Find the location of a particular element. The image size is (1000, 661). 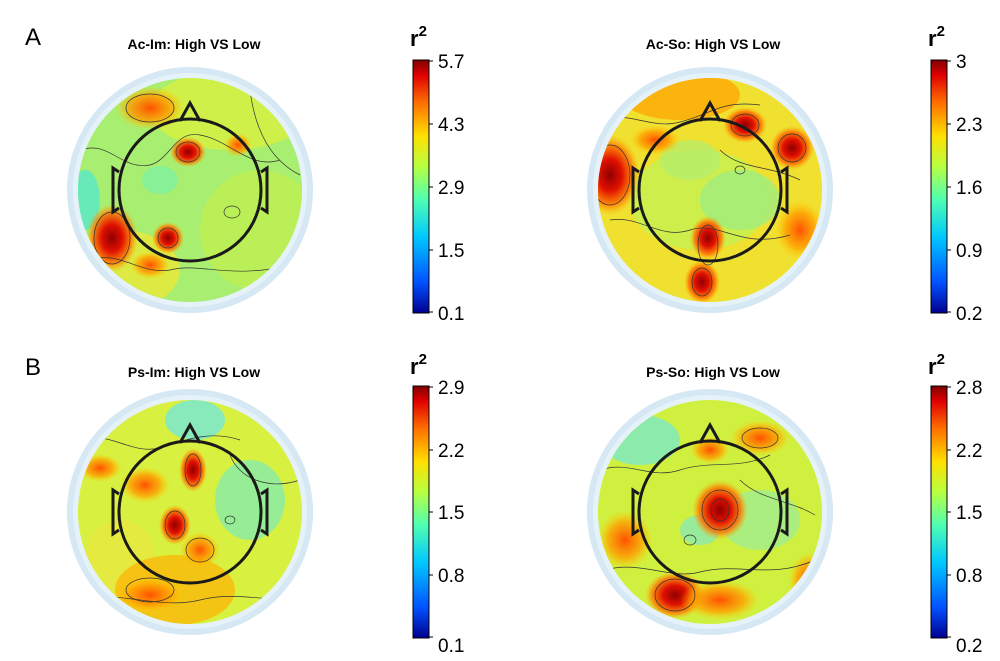

colorbar-tick: 2.8 is located at coordinates (969, 388).